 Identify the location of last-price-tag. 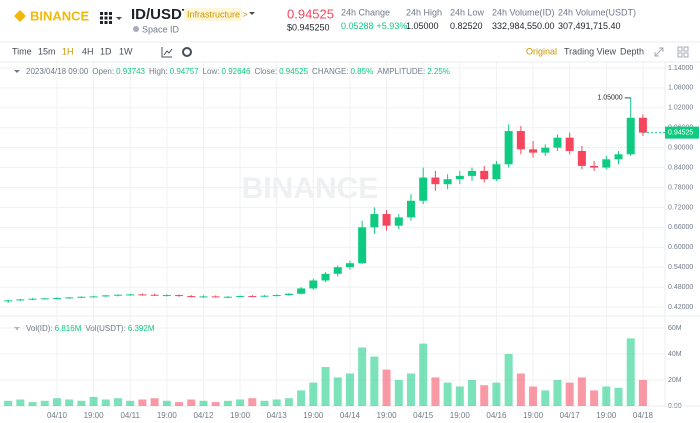
(682, 132).